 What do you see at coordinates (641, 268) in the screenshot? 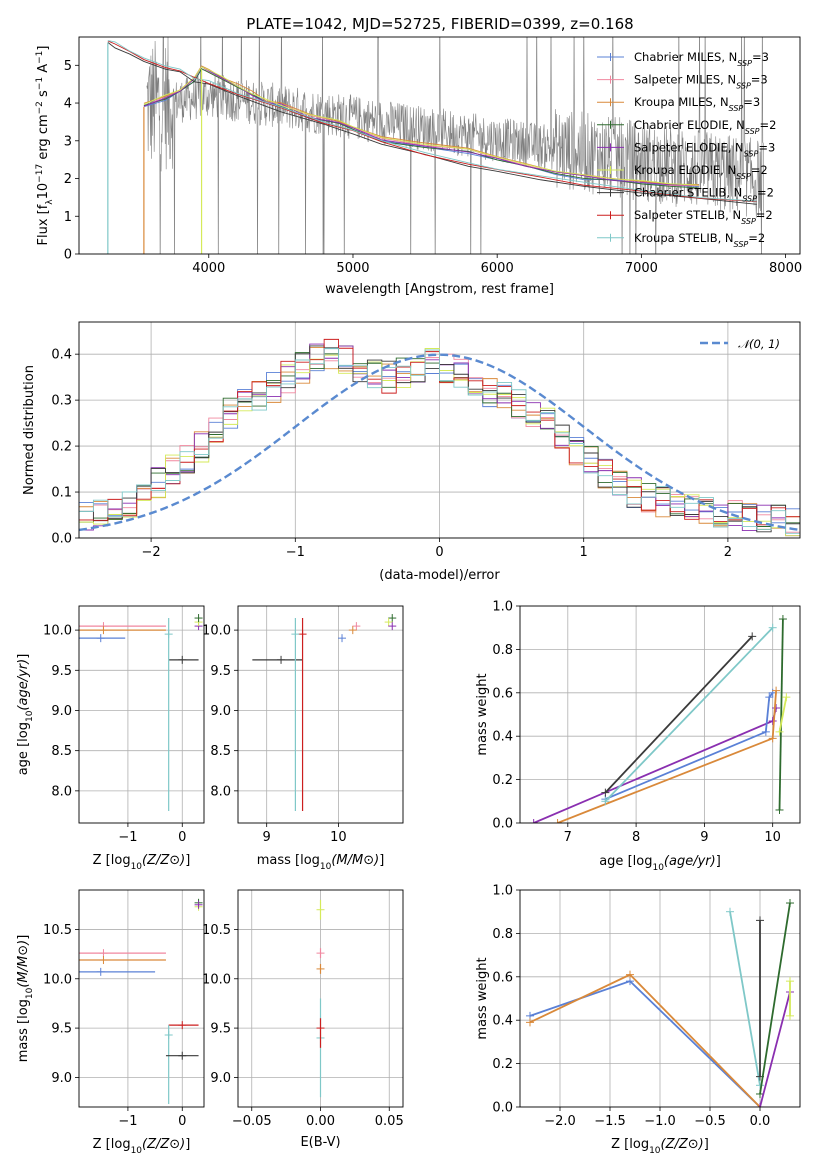
I see `x-tick-label: 7000` at bounding box center [641, 268].